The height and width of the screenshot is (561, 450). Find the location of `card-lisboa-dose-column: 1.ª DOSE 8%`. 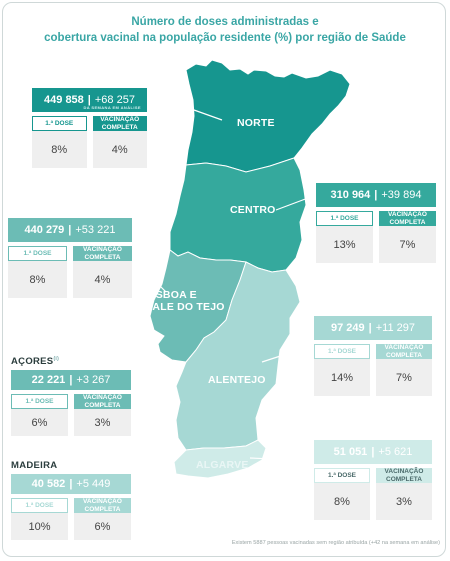

card-lisboa-dose-column: 1.ª DOSE 8% is located at coordinates (37, 272).